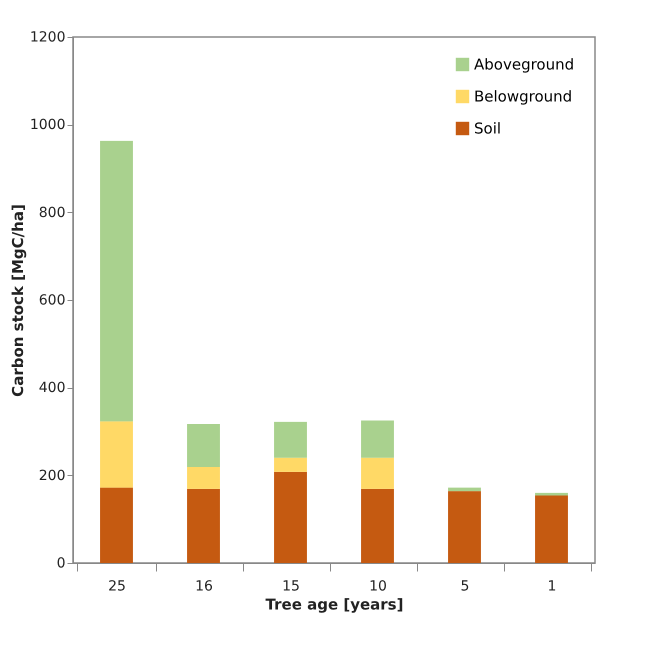 This screenshot has height=660, width=658. What do you see at coordinates (52, 476) in the screenshot?
I see `y-tick-label: 200` at bounding box center [52, 476].